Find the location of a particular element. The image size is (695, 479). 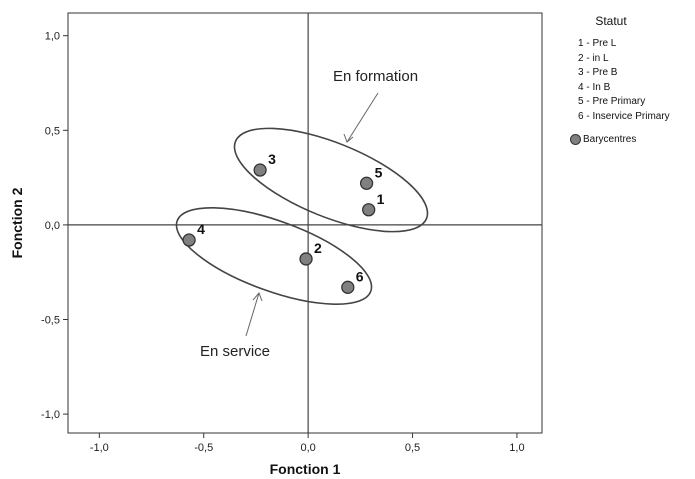

point-label-4: 4 is located at coordinates (201, 229).